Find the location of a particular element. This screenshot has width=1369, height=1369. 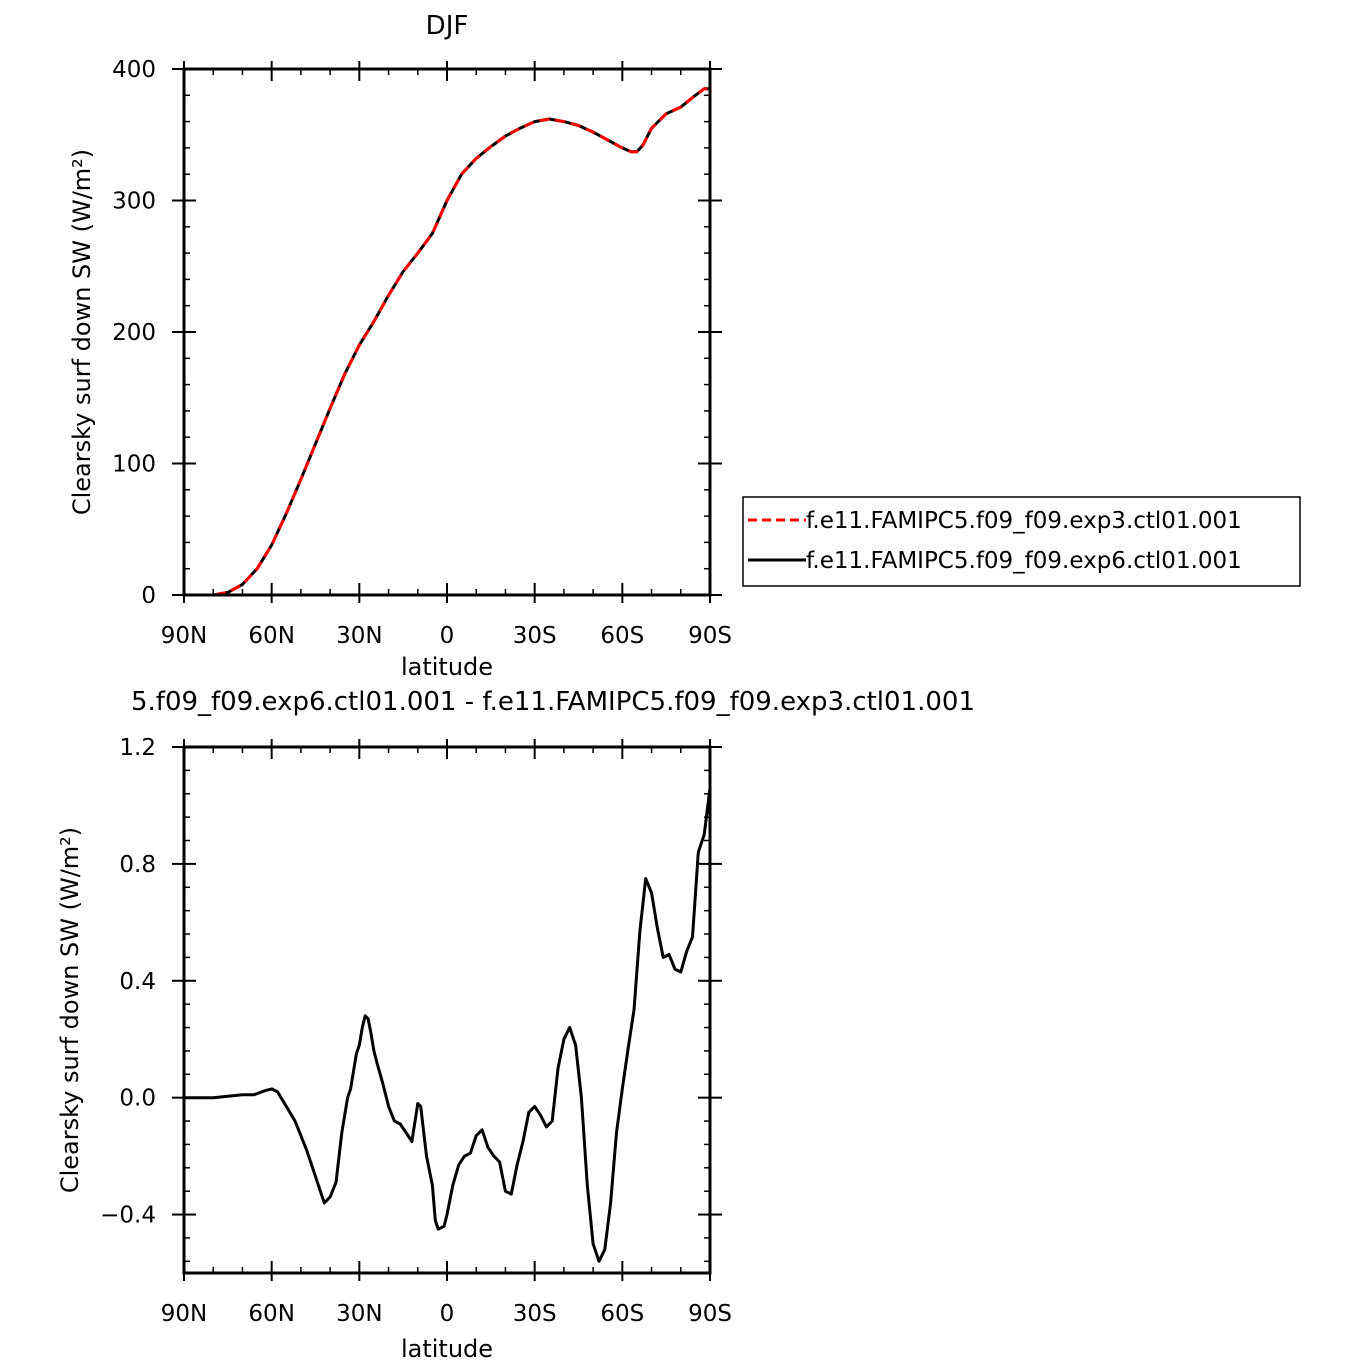

series-line-exp3 is located at coordinates (447, 342).